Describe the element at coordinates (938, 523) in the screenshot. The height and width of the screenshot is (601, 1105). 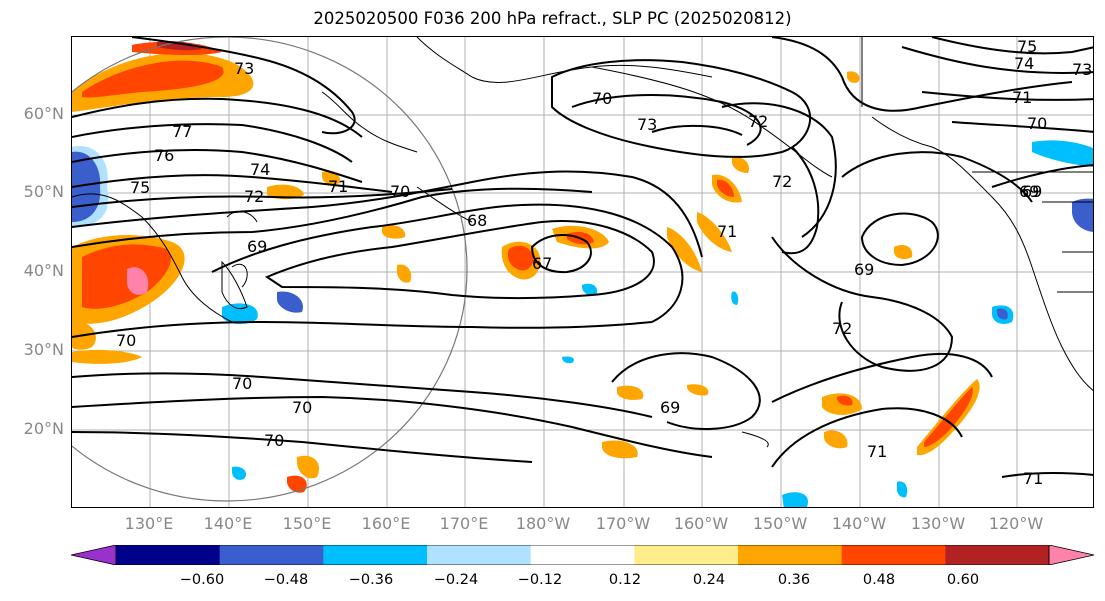
I see `lon-label-130w: 130°W` at that location.